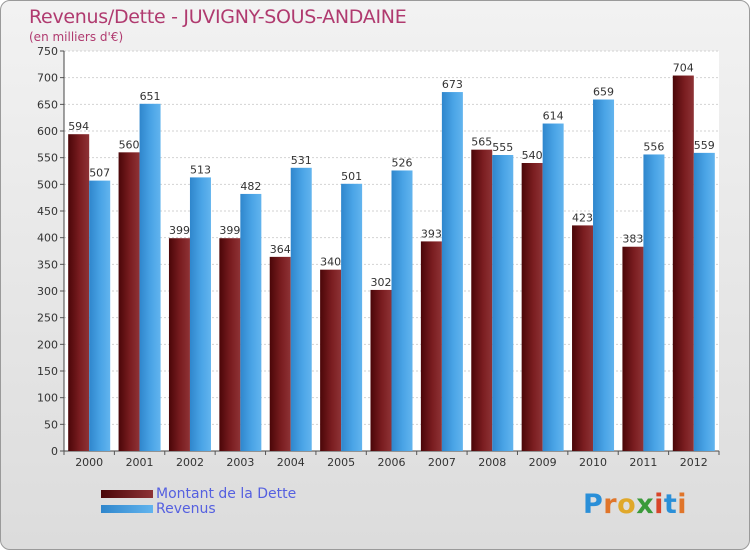 This screenshot has width=750, height=550. Describe the element at coordinates (610, 504) in the screenshot. I see `logo-letter: r` at that location.